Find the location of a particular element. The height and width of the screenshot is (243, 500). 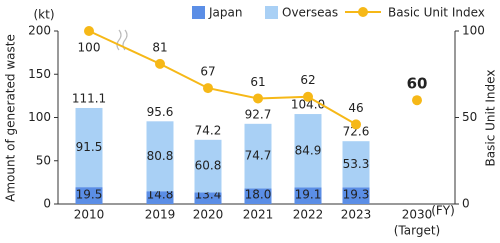

y2-axis-title: Basic Unit Index is located at coordinates (491, 118).